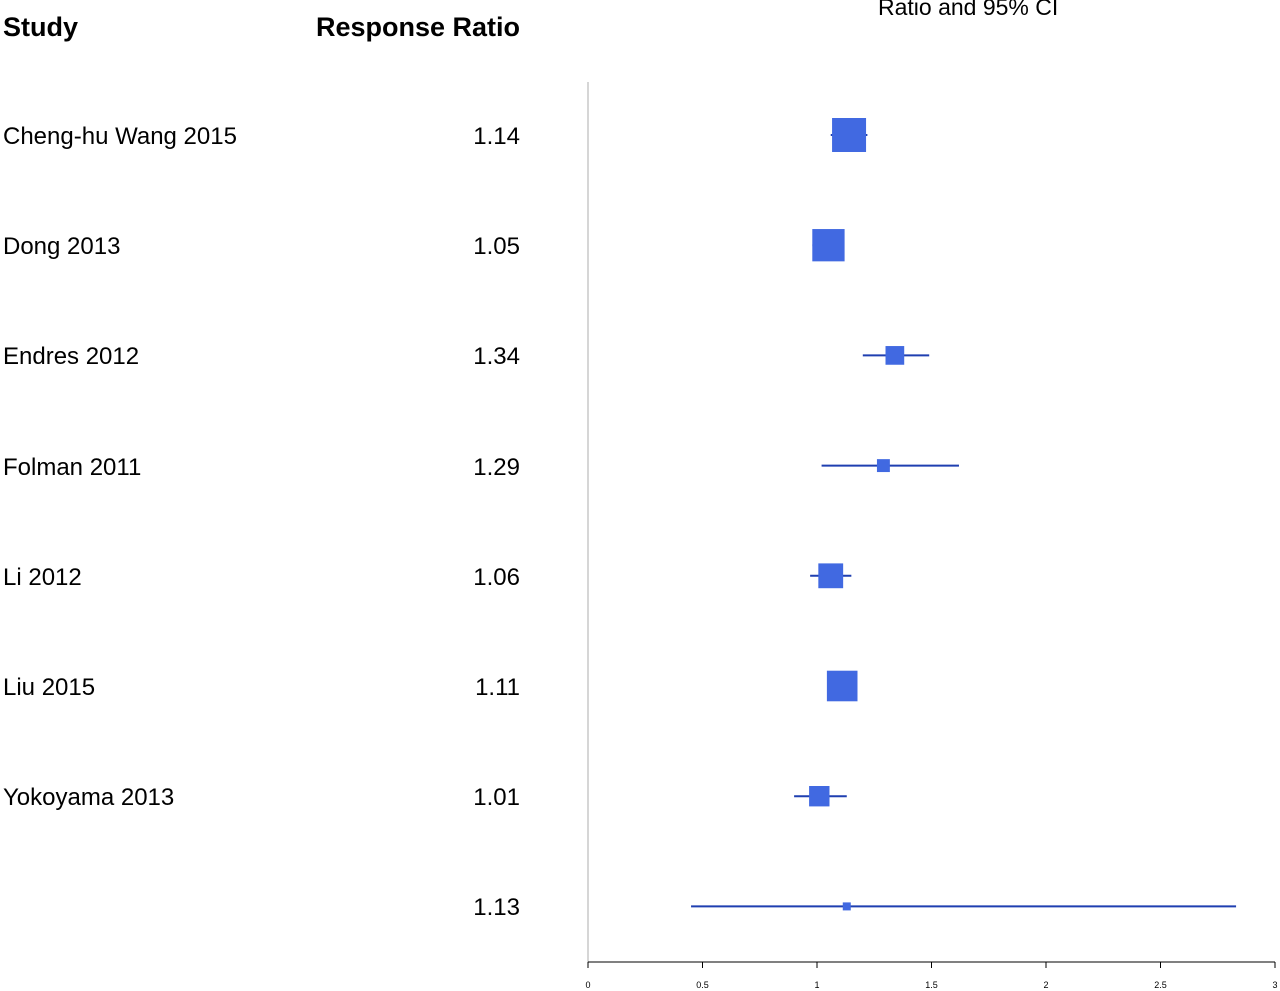 The height and width of the screenshot is (991, 1280). Describe the element at coordinates (417, 27) in the screenshot. I see `response-ratio-column-header: Response Ratio` at that location.